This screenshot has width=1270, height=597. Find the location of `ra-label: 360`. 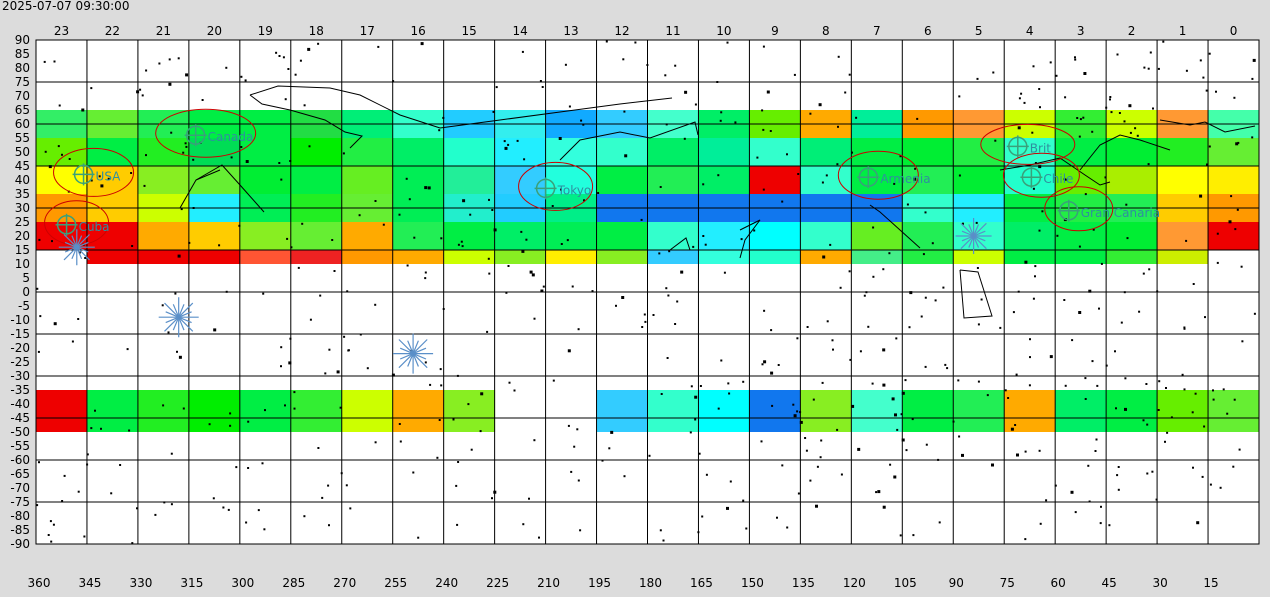

ra-label: 360 is located at coordinates (39, 583).